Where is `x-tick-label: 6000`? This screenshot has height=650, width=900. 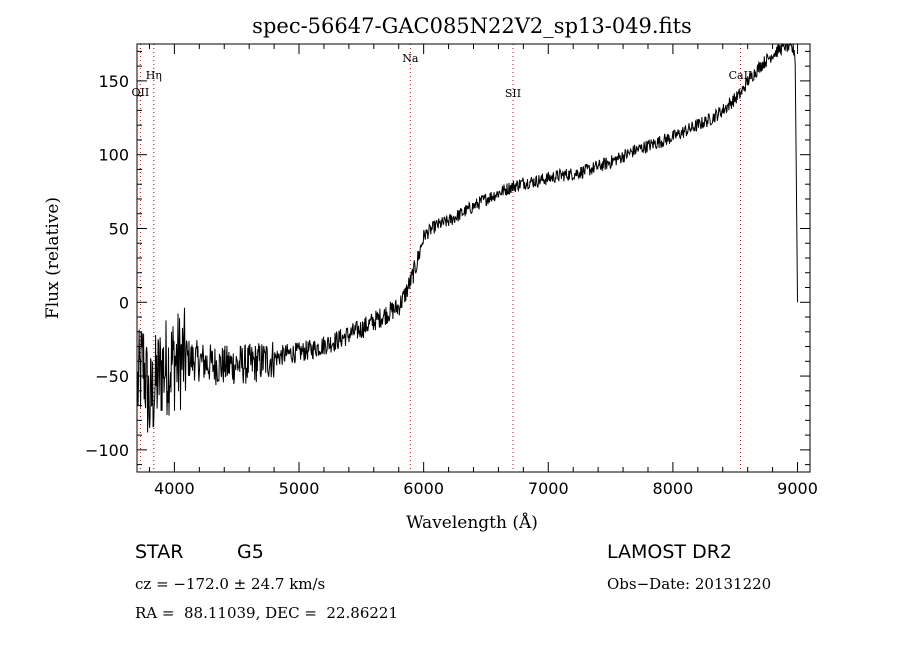 x-tick-label: 6000 is located at coordinates (423, 488).